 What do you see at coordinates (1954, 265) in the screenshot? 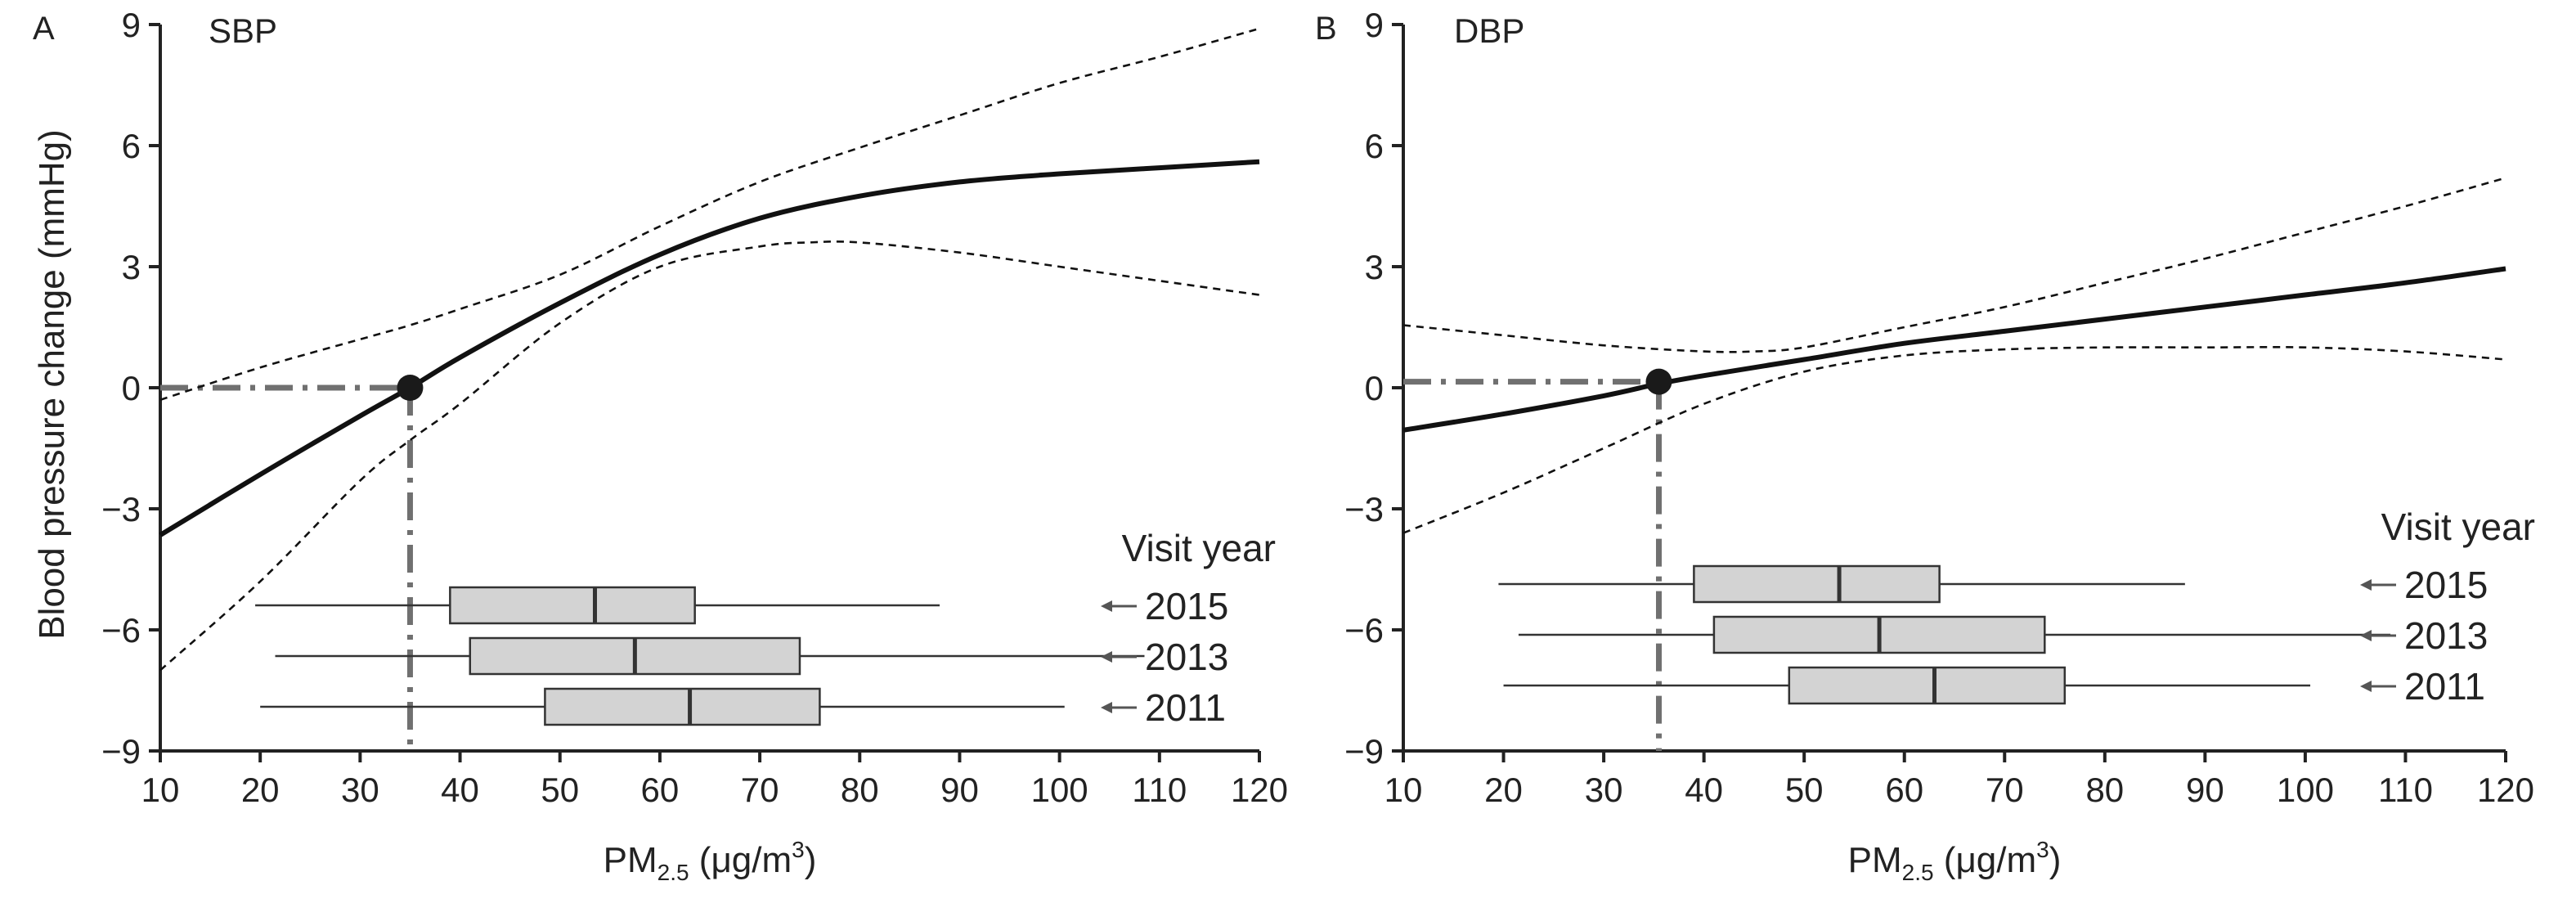
I see `curve-upper-ci` at bounding box center [1954, 265].